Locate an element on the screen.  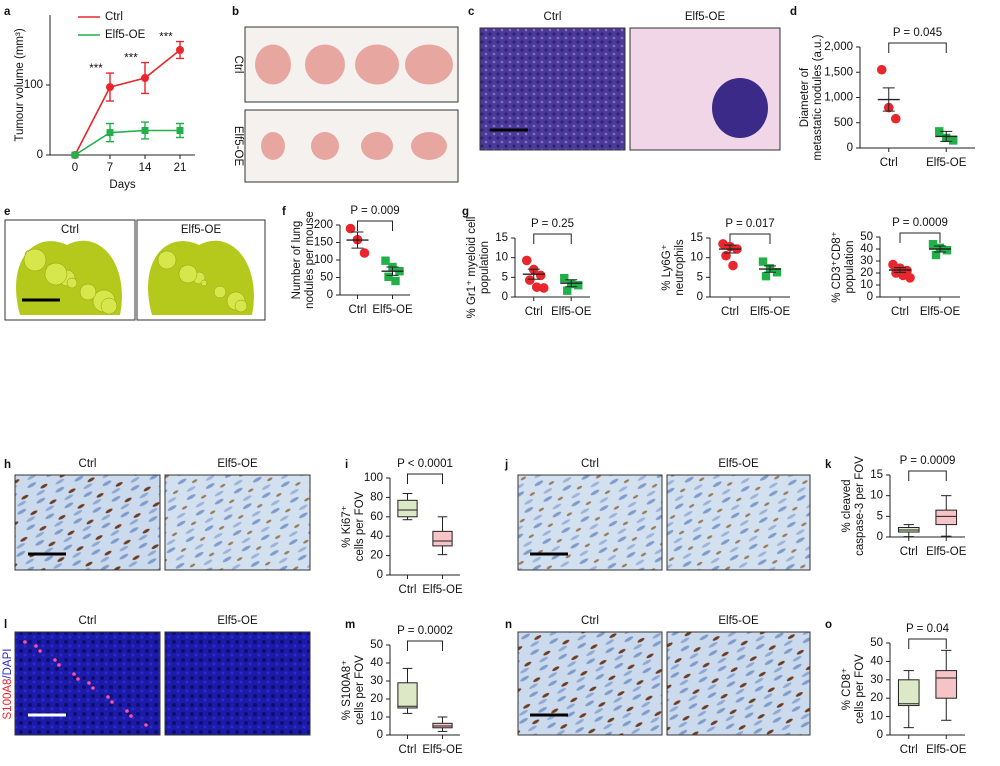
p-value: P < 0.0001 is located at coordinates (425, 464).